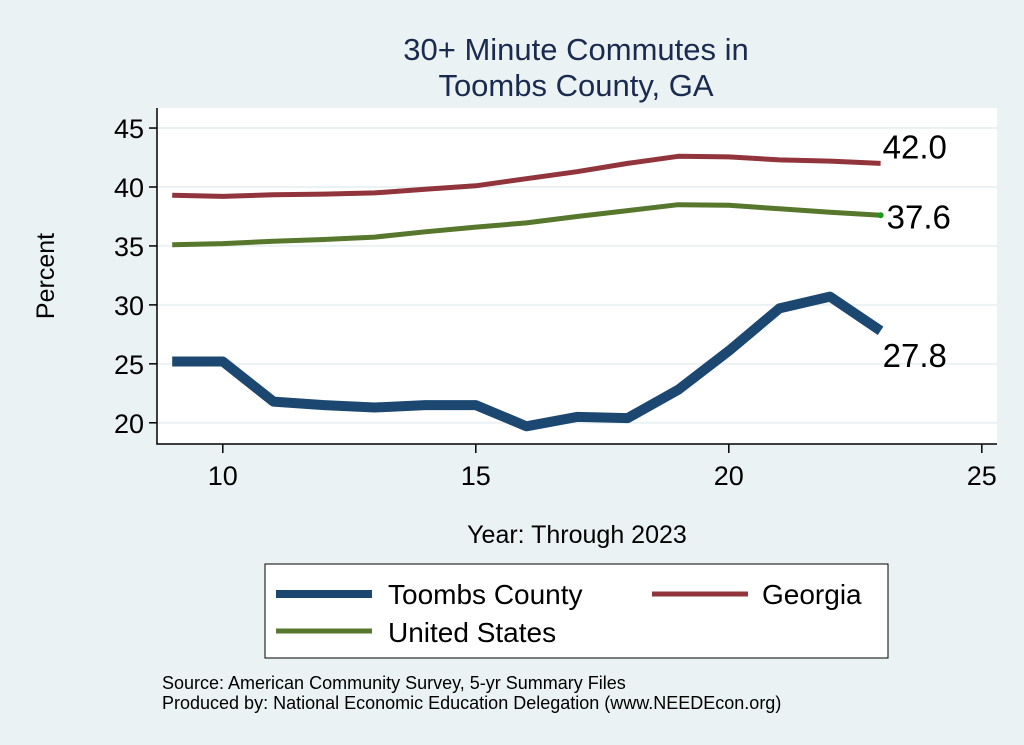 This screenshot has width=1024, height=745. What do you see at coordinates (880, 215) in the screenshot?
I see `end-marker-united-states` at bounding box center [880, 215].